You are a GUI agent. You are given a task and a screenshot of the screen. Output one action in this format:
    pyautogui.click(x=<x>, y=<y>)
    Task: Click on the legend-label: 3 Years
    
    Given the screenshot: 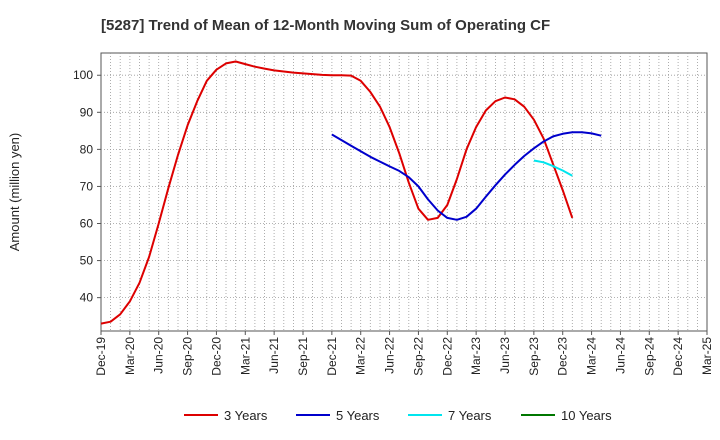 What is the action you would take?
    pyautogui.click(x=246, y=415)
    